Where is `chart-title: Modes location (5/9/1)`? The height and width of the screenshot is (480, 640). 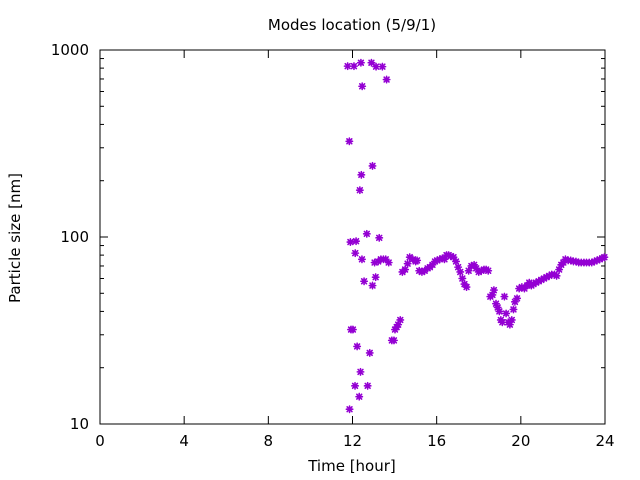
chart-title: Modes location (5/9/1) is located at coordinates (352, 25).